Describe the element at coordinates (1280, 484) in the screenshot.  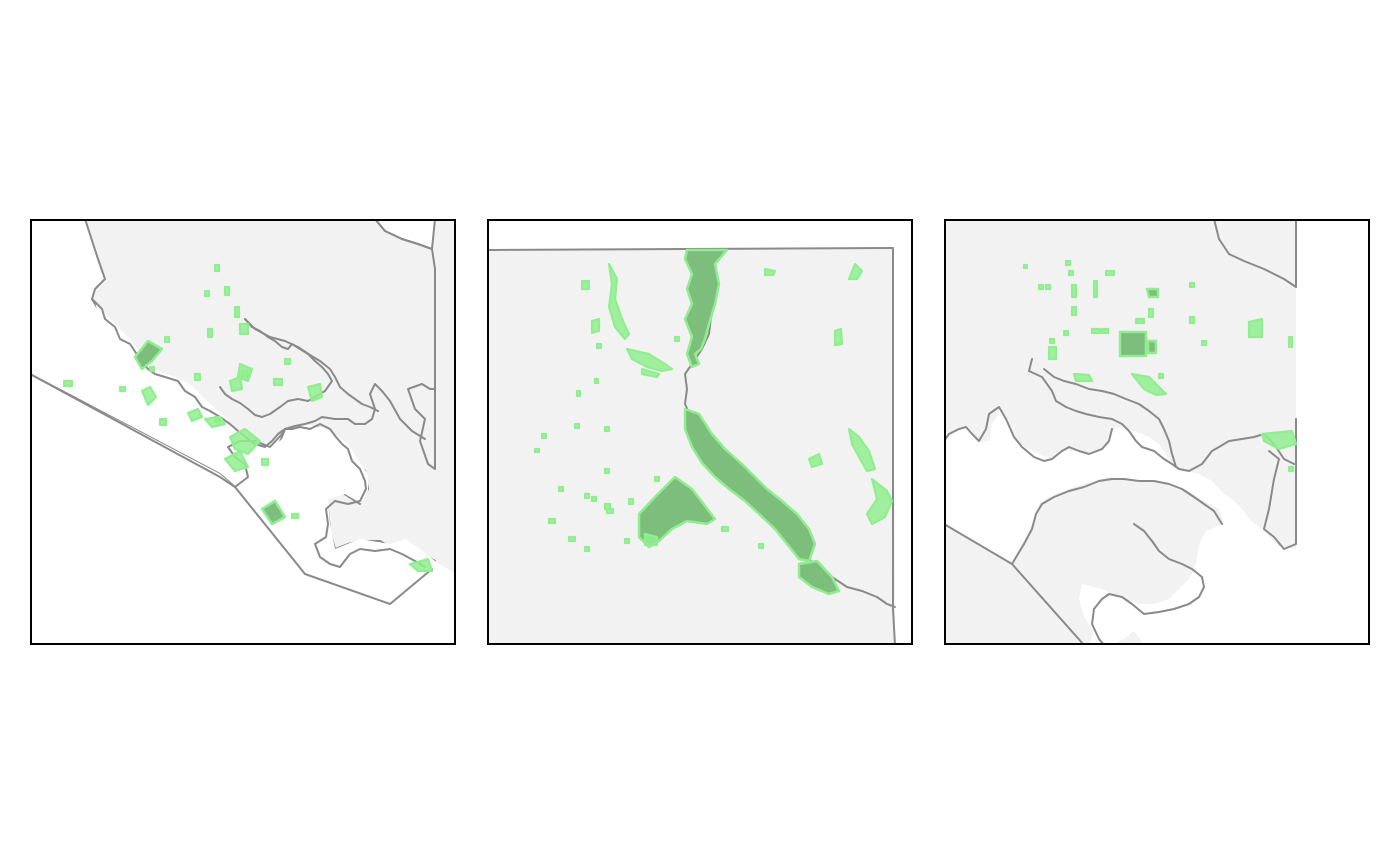
I see `east-boundary-lower` at that location.